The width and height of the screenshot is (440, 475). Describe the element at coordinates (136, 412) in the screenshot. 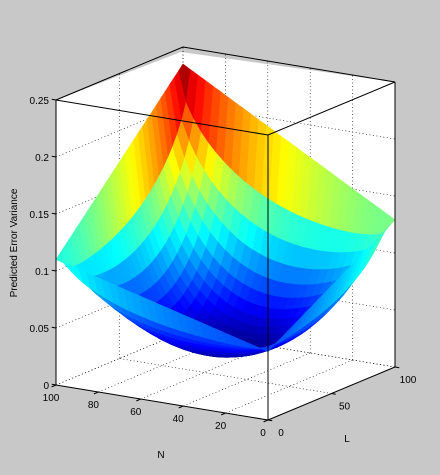

I see `x-tick-label: 60` at that location.